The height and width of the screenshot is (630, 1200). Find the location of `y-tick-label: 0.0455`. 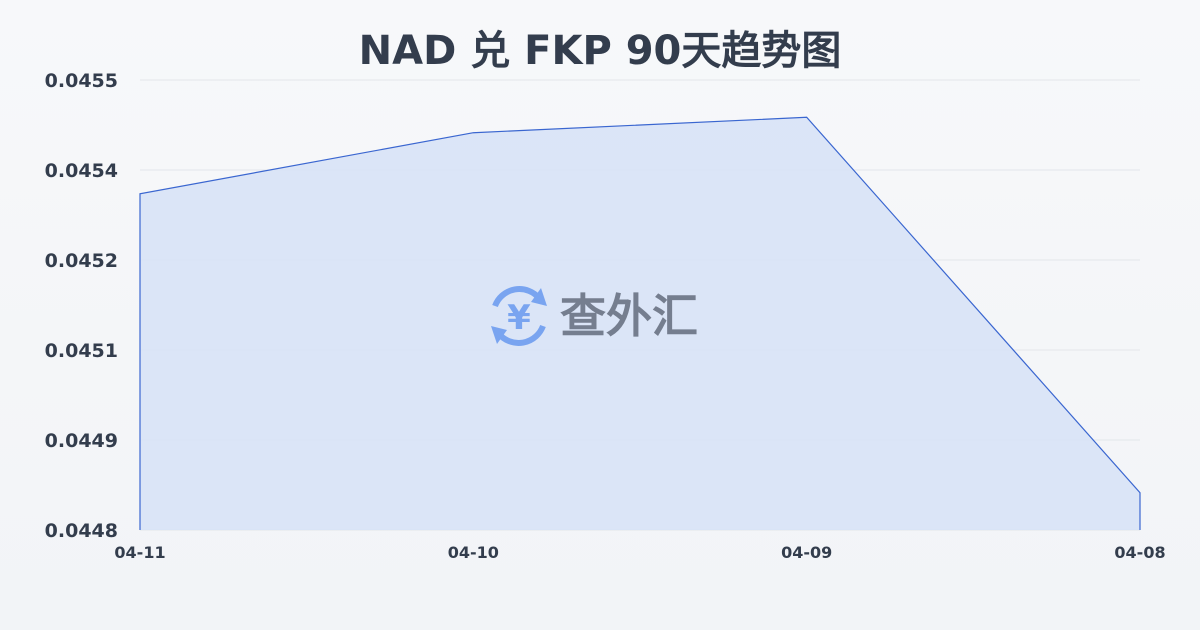

y-tick-label: 0.0455 is located at coordinates (81, 81).